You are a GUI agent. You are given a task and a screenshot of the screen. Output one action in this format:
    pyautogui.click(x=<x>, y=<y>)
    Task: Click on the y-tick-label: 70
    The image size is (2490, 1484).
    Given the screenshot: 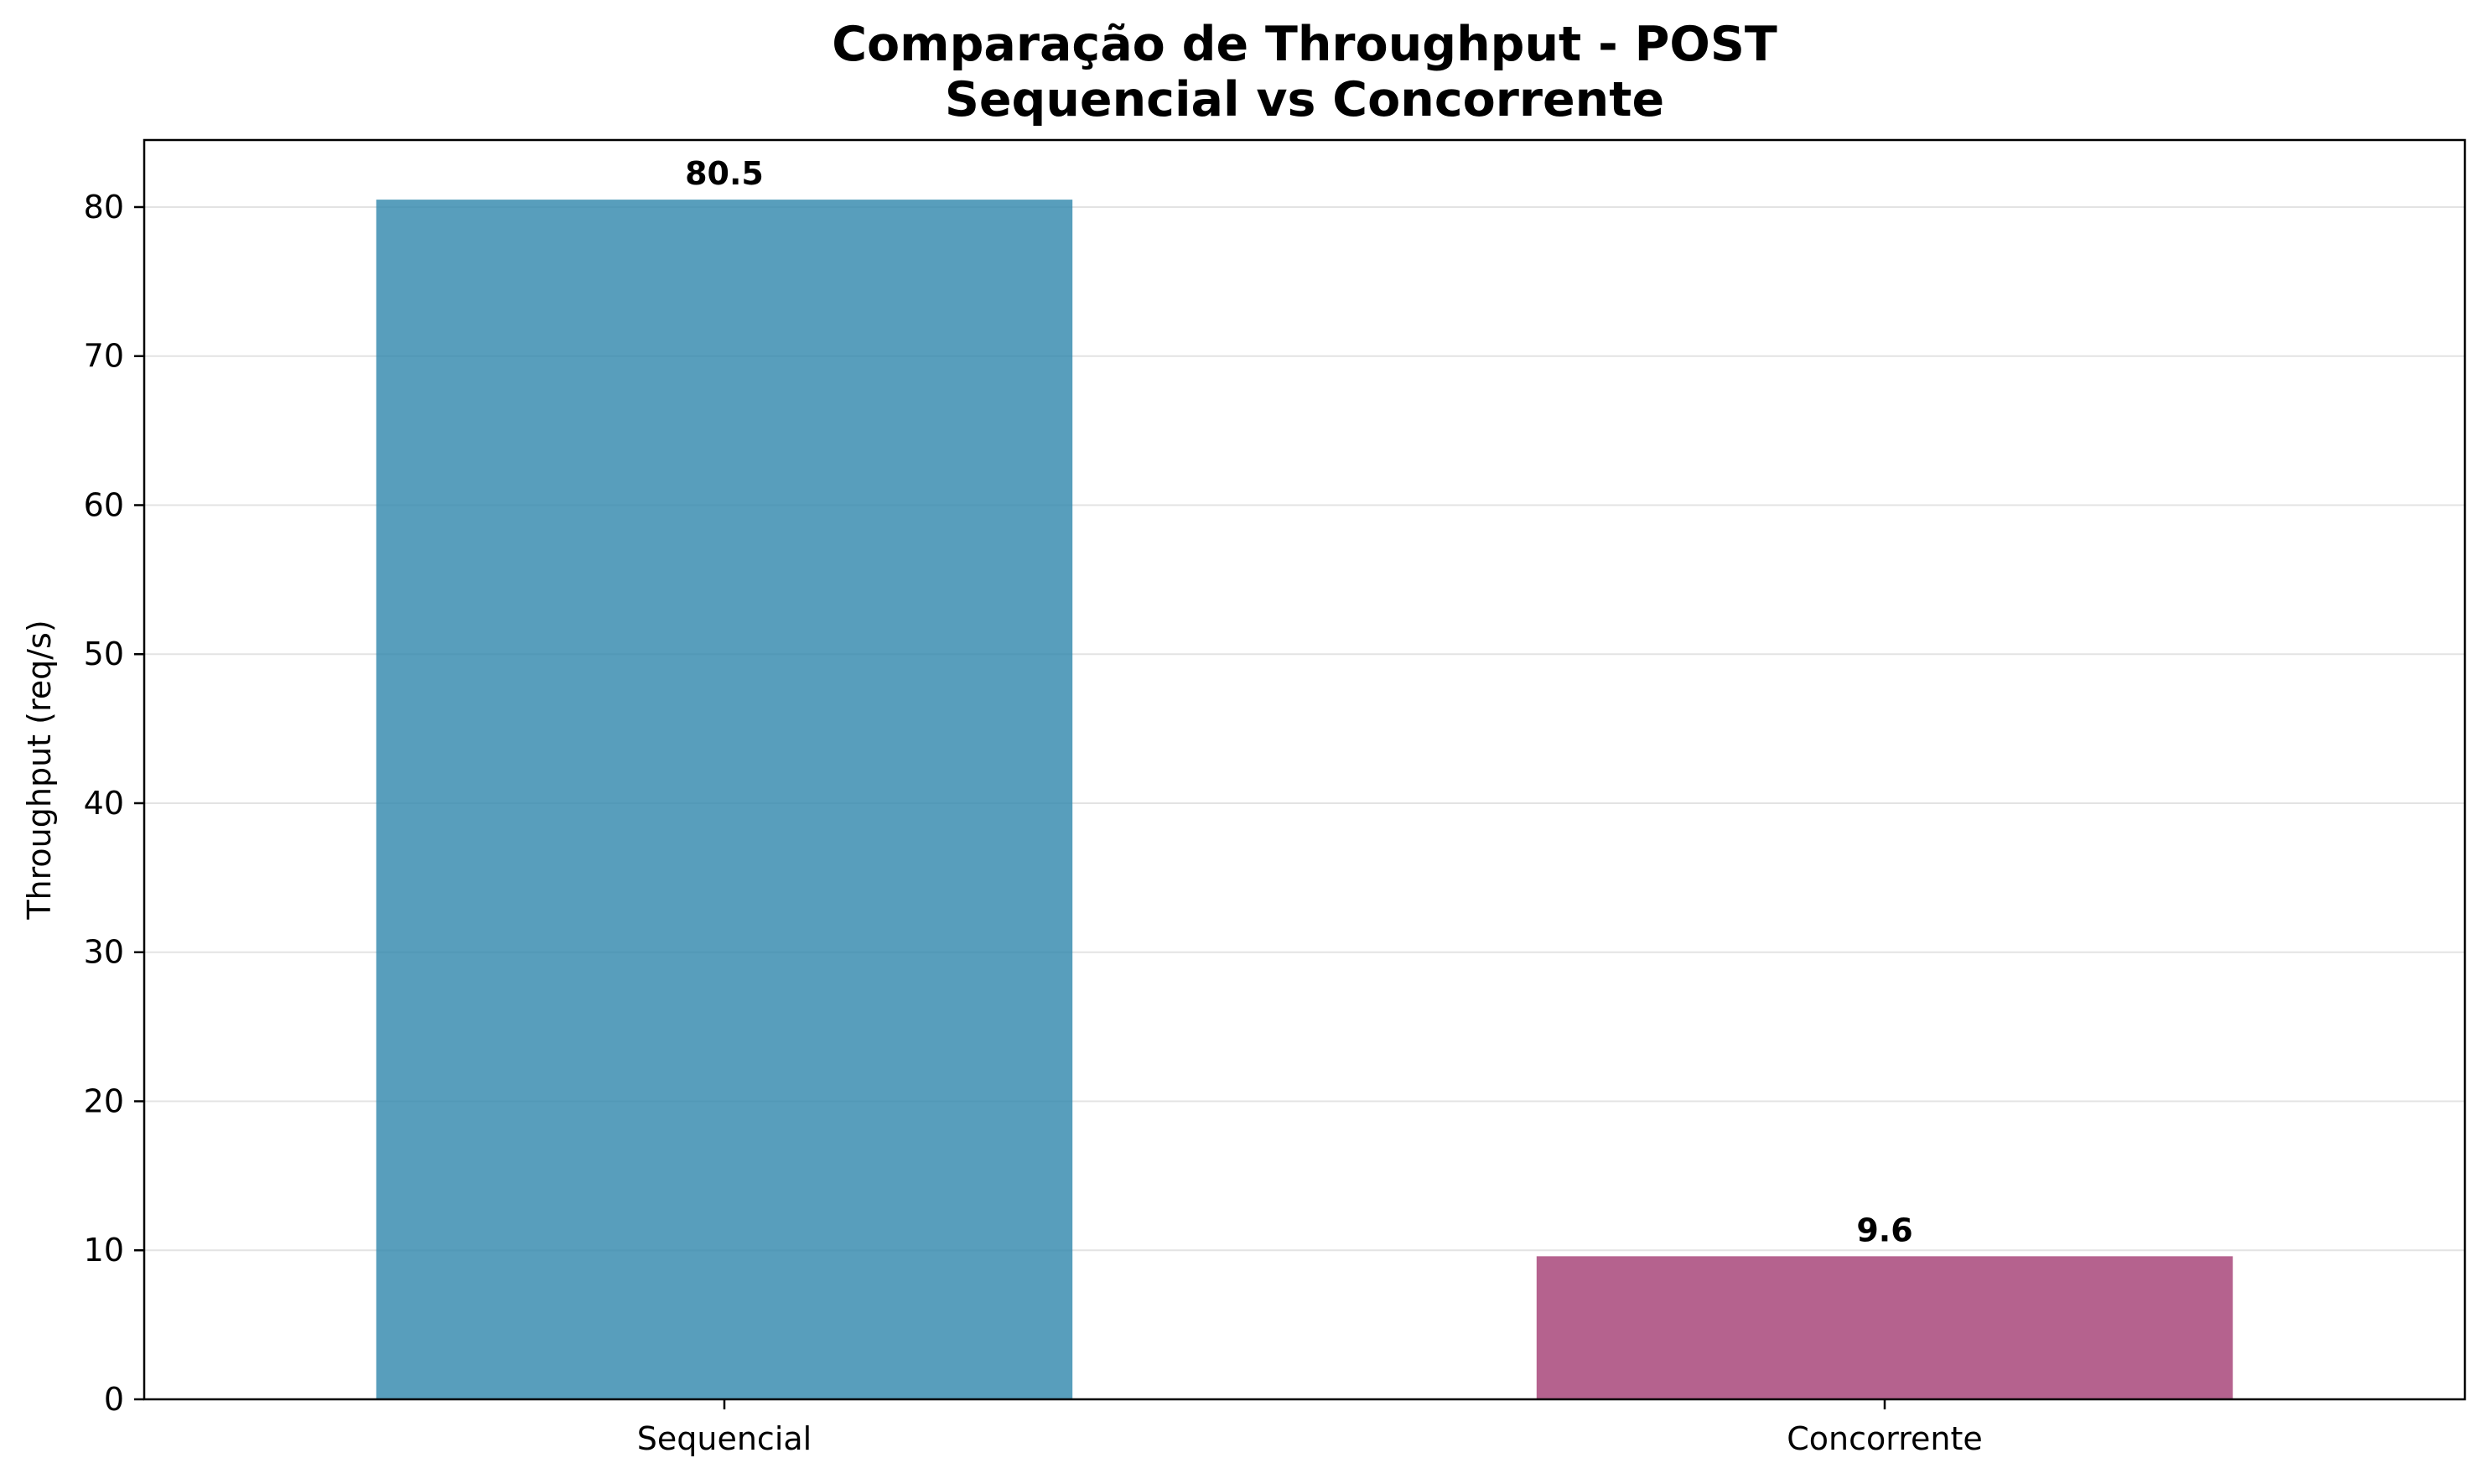 What is the action you would take?
    pyautogui.click(x=104, y=356)
    